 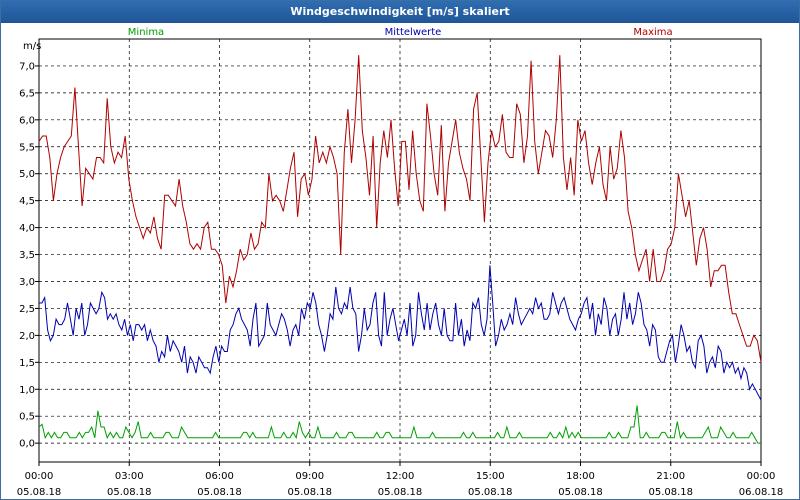 What do you see at coordinates (27, 282) in the screenshot?
I see `y-tick-label: 3,0` at bounding box center [27, 282].